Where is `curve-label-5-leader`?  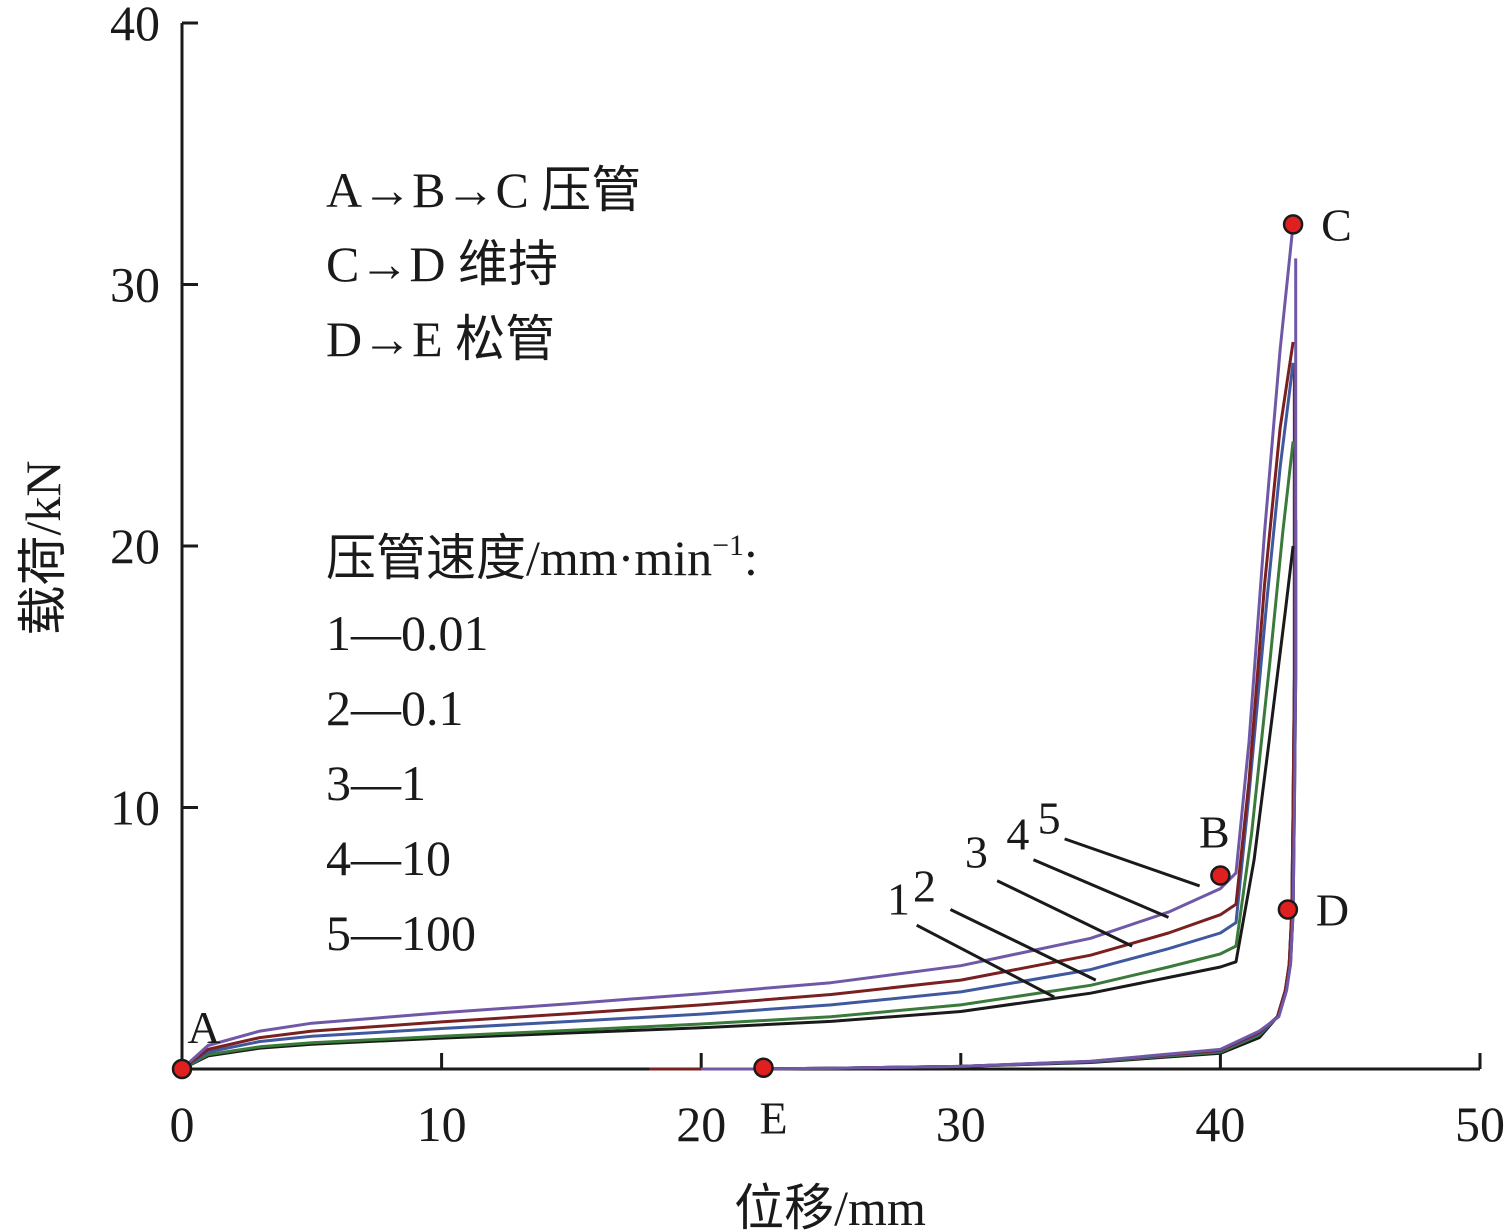
curve-label-5-leader is located at coordinates (1132, 862).